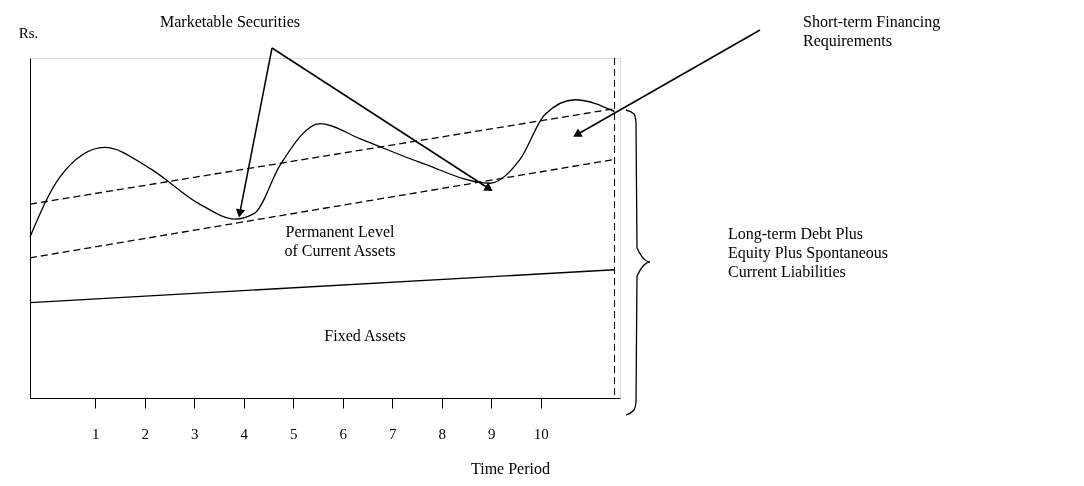  What do you see at coordinates (145, 433) in the screenshot?
I see `x-tick-label: 2` at bounding box center [145, 433].